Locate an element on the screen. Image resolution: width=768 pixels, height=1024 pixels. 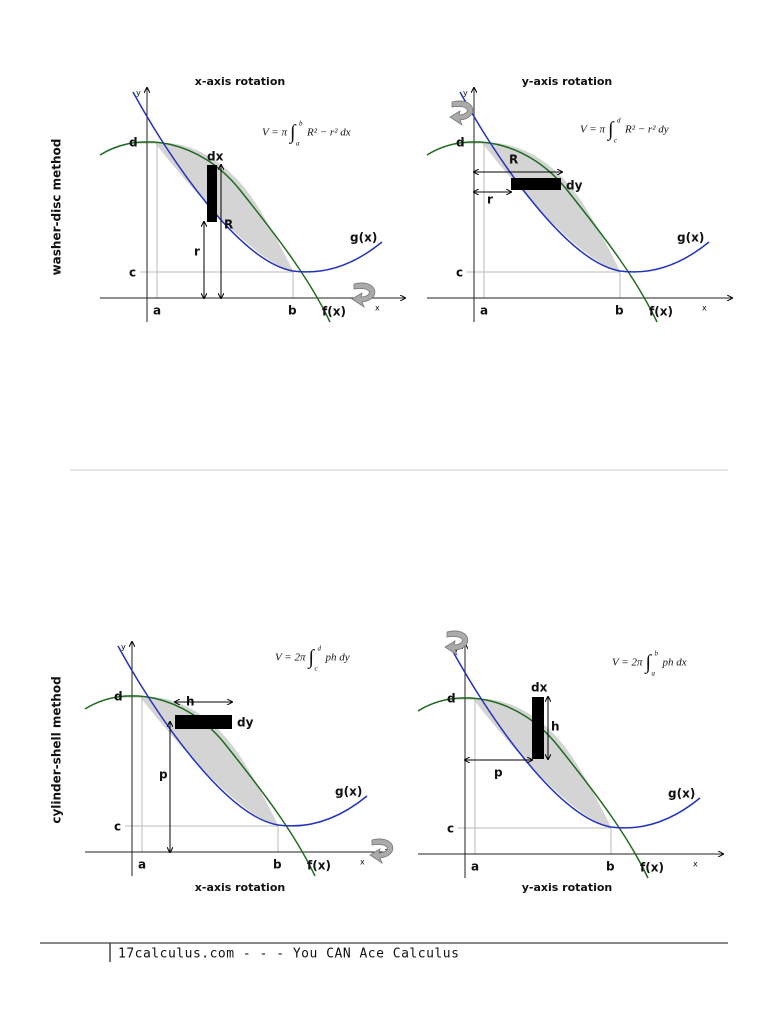
diagram: d c a b f(x) g(x) x y Rdy r is located at coordinates (579, 205).